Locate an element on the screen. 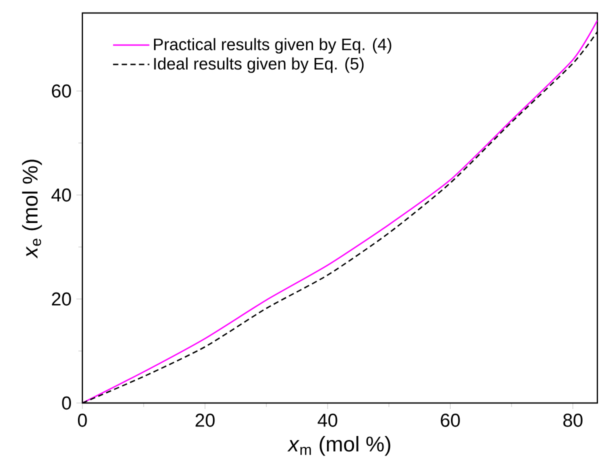  y-tick-label: 0 is located at coordinates (66, 403).